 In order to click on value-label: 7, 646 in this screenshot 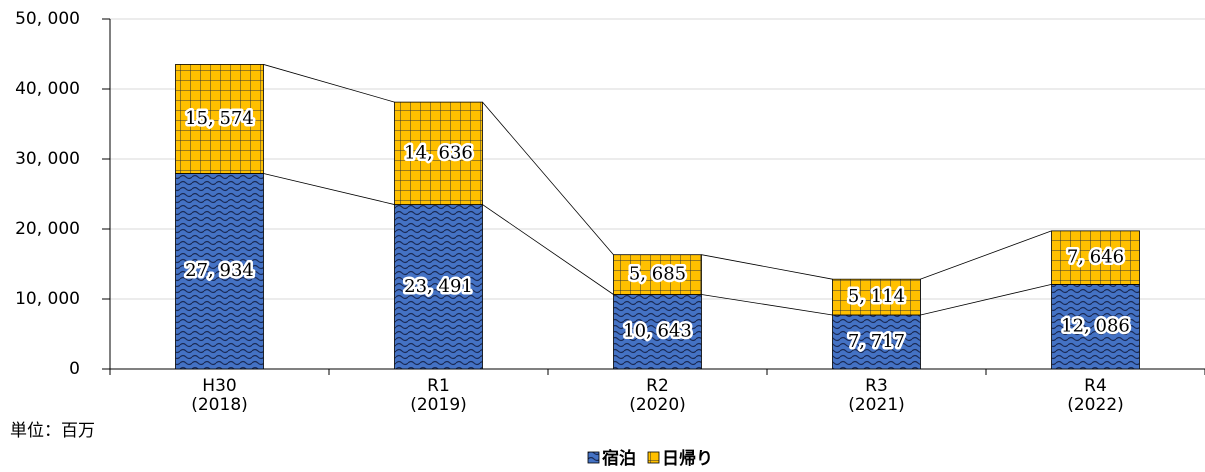, I will do `click(1095, 257)`.